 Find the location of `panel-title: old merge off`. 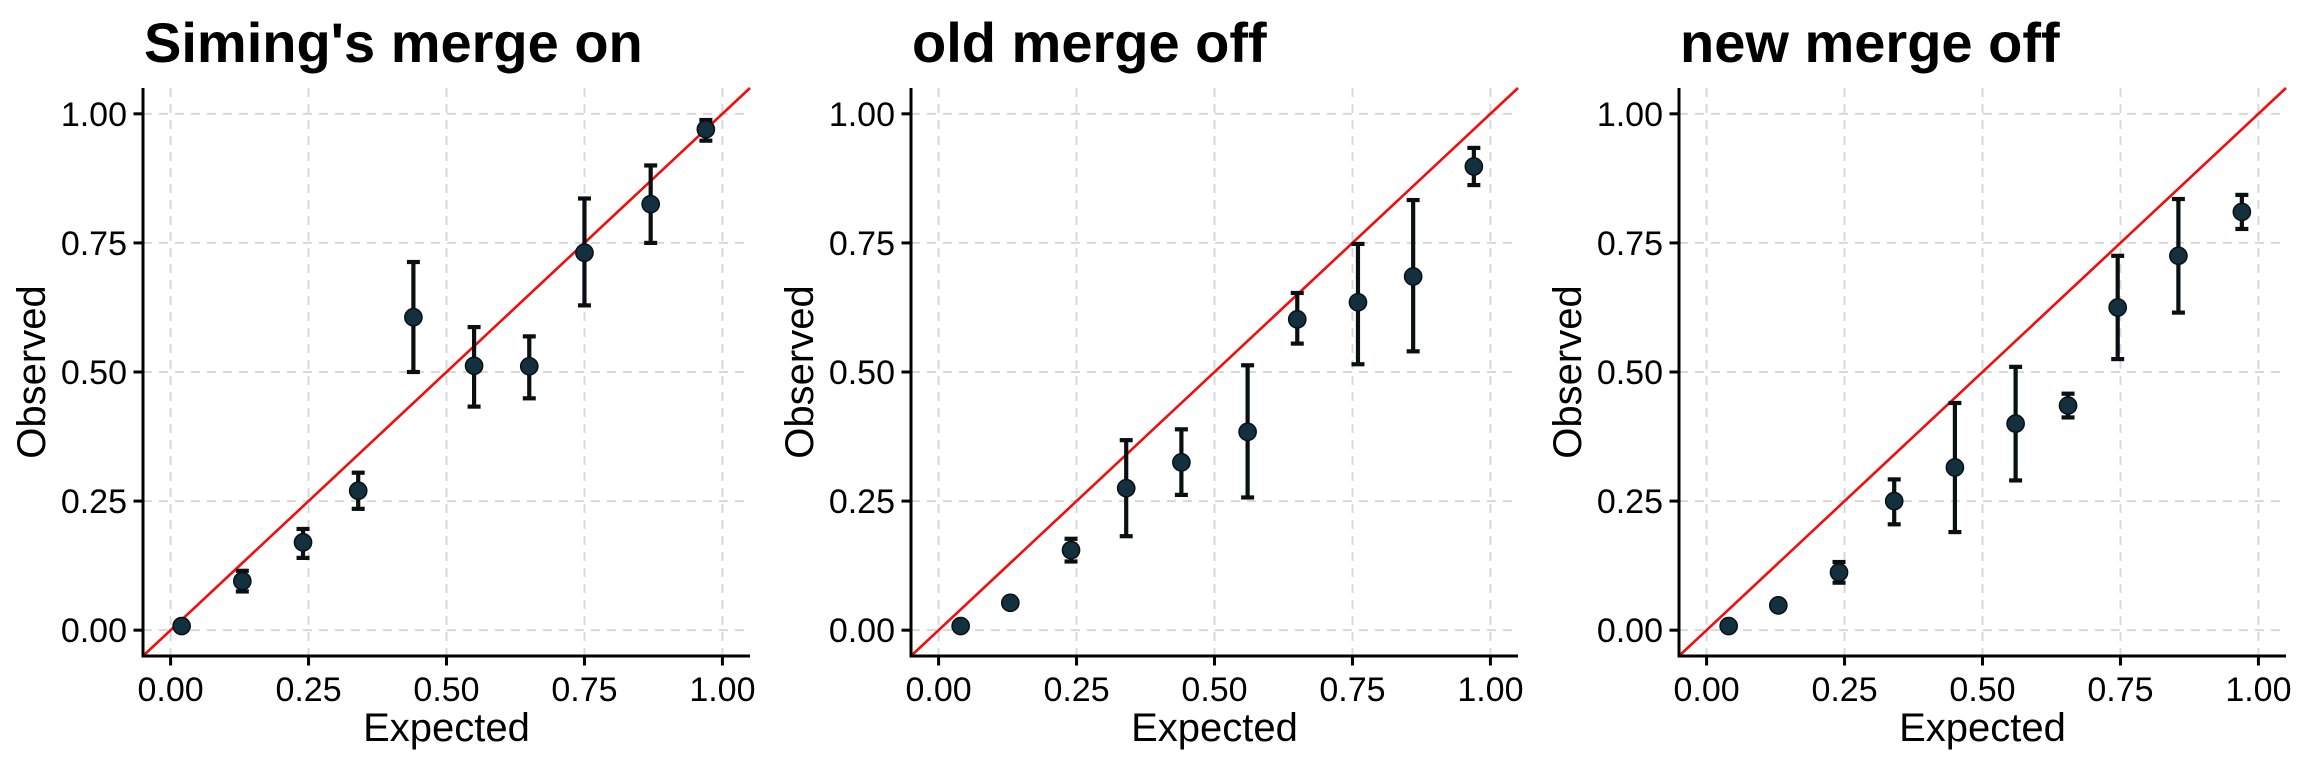

panel-title: old merge off is located at coordinates (1089, 42).